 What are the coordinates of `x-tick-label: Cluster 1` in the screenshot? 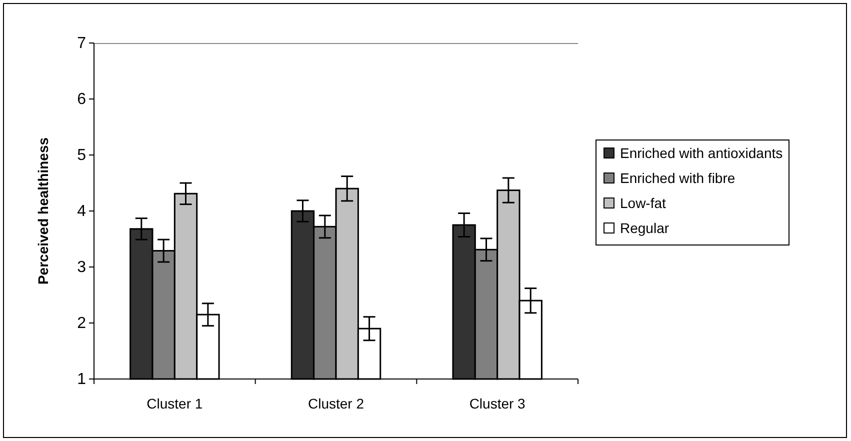 It's located at (174, 404).